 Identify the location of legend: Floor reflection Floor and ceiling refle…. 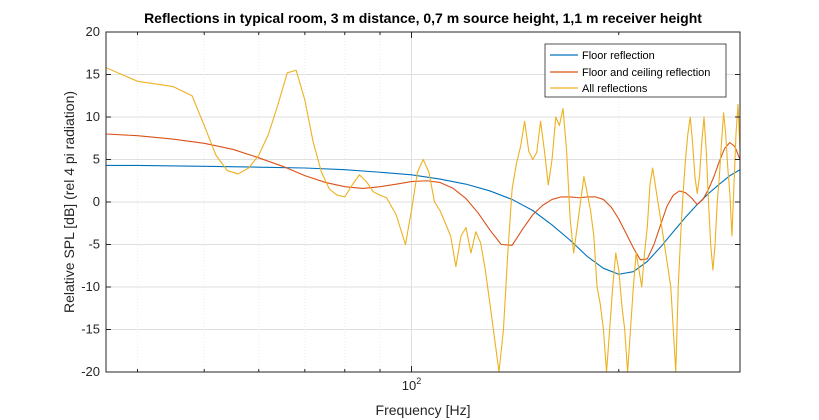
(635, 70).